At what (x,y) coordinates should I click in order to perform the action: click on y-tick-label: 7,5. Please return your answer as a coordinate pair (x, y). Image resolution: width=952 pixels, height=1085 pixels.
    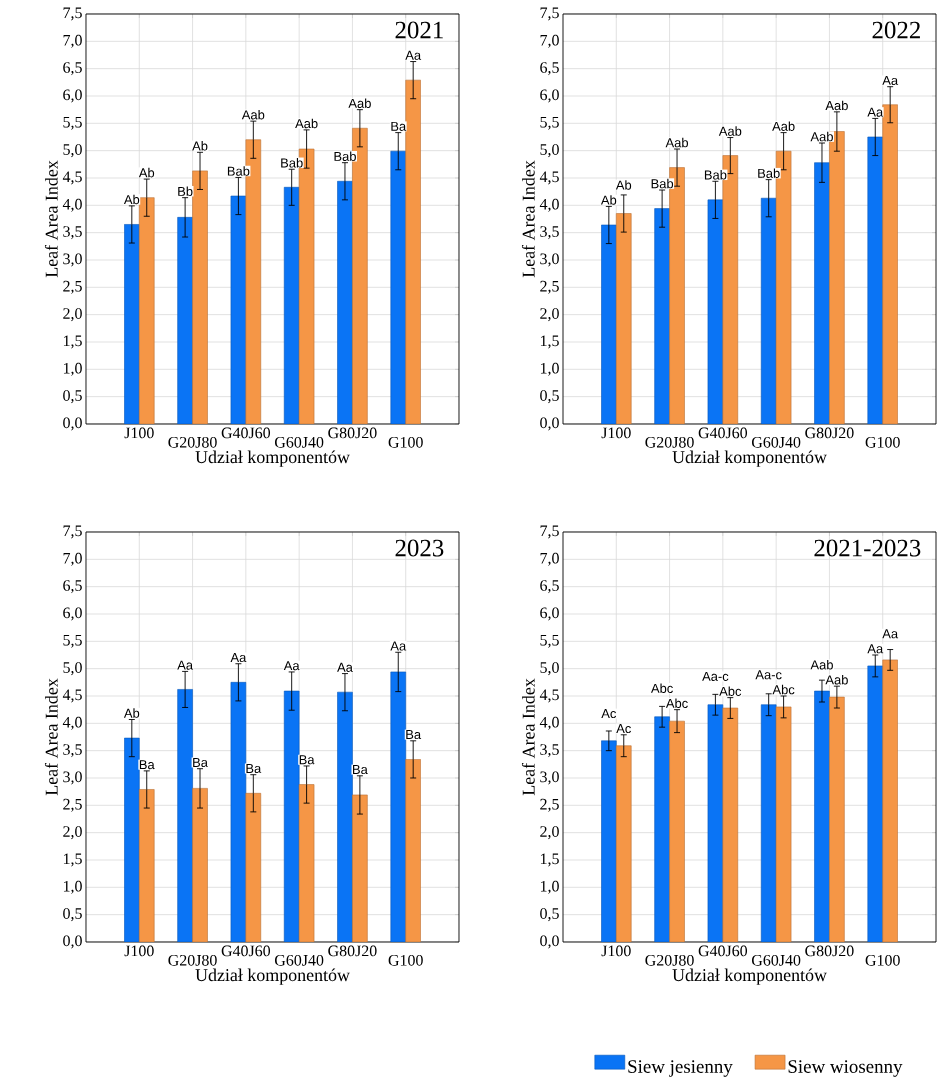
    Looking at the image, I should click on (549, 532).